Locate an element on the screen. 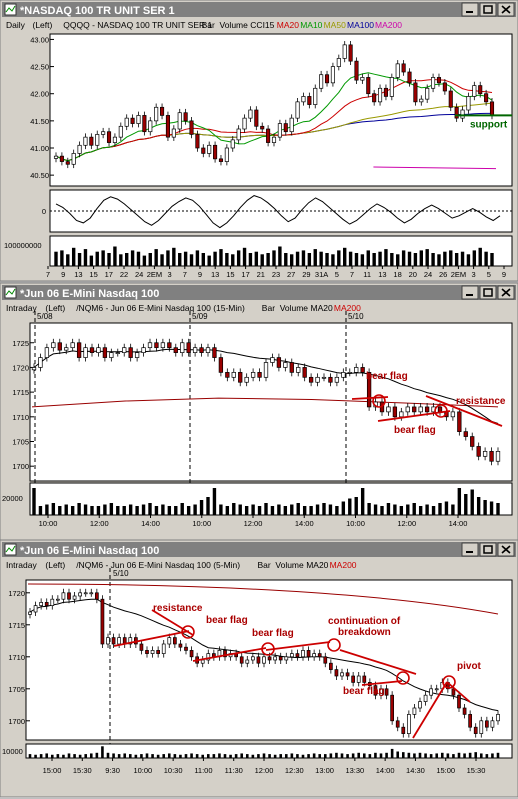 The width and height of the screenshot is (518, 799). chart-info-field: (Left) is located at coordinates (55, 565).